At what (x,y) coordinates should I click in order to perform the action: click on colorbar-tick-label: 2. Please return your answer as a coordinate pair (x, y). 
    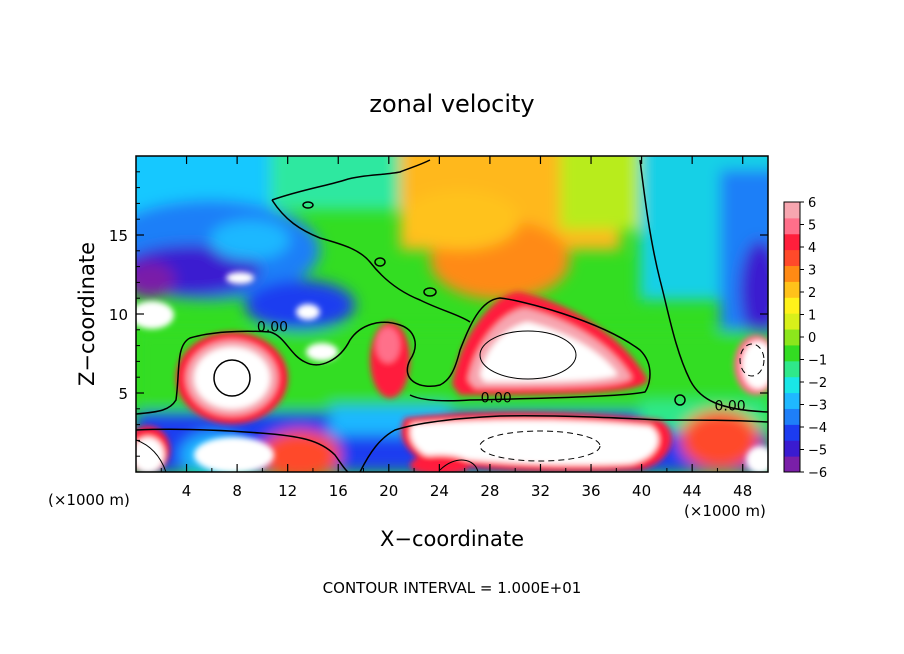
    Looking at the image, I should click on (812, 293).